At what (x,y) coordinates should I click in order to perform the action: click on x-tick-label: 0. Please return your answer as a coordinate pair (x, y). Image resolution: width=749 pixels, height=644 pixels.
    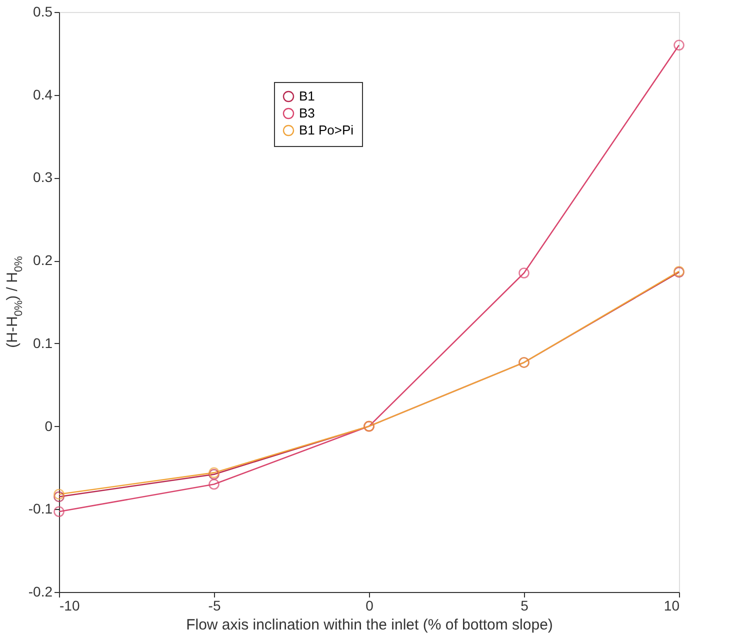
    Looking at the image, I should click on (370, 606).